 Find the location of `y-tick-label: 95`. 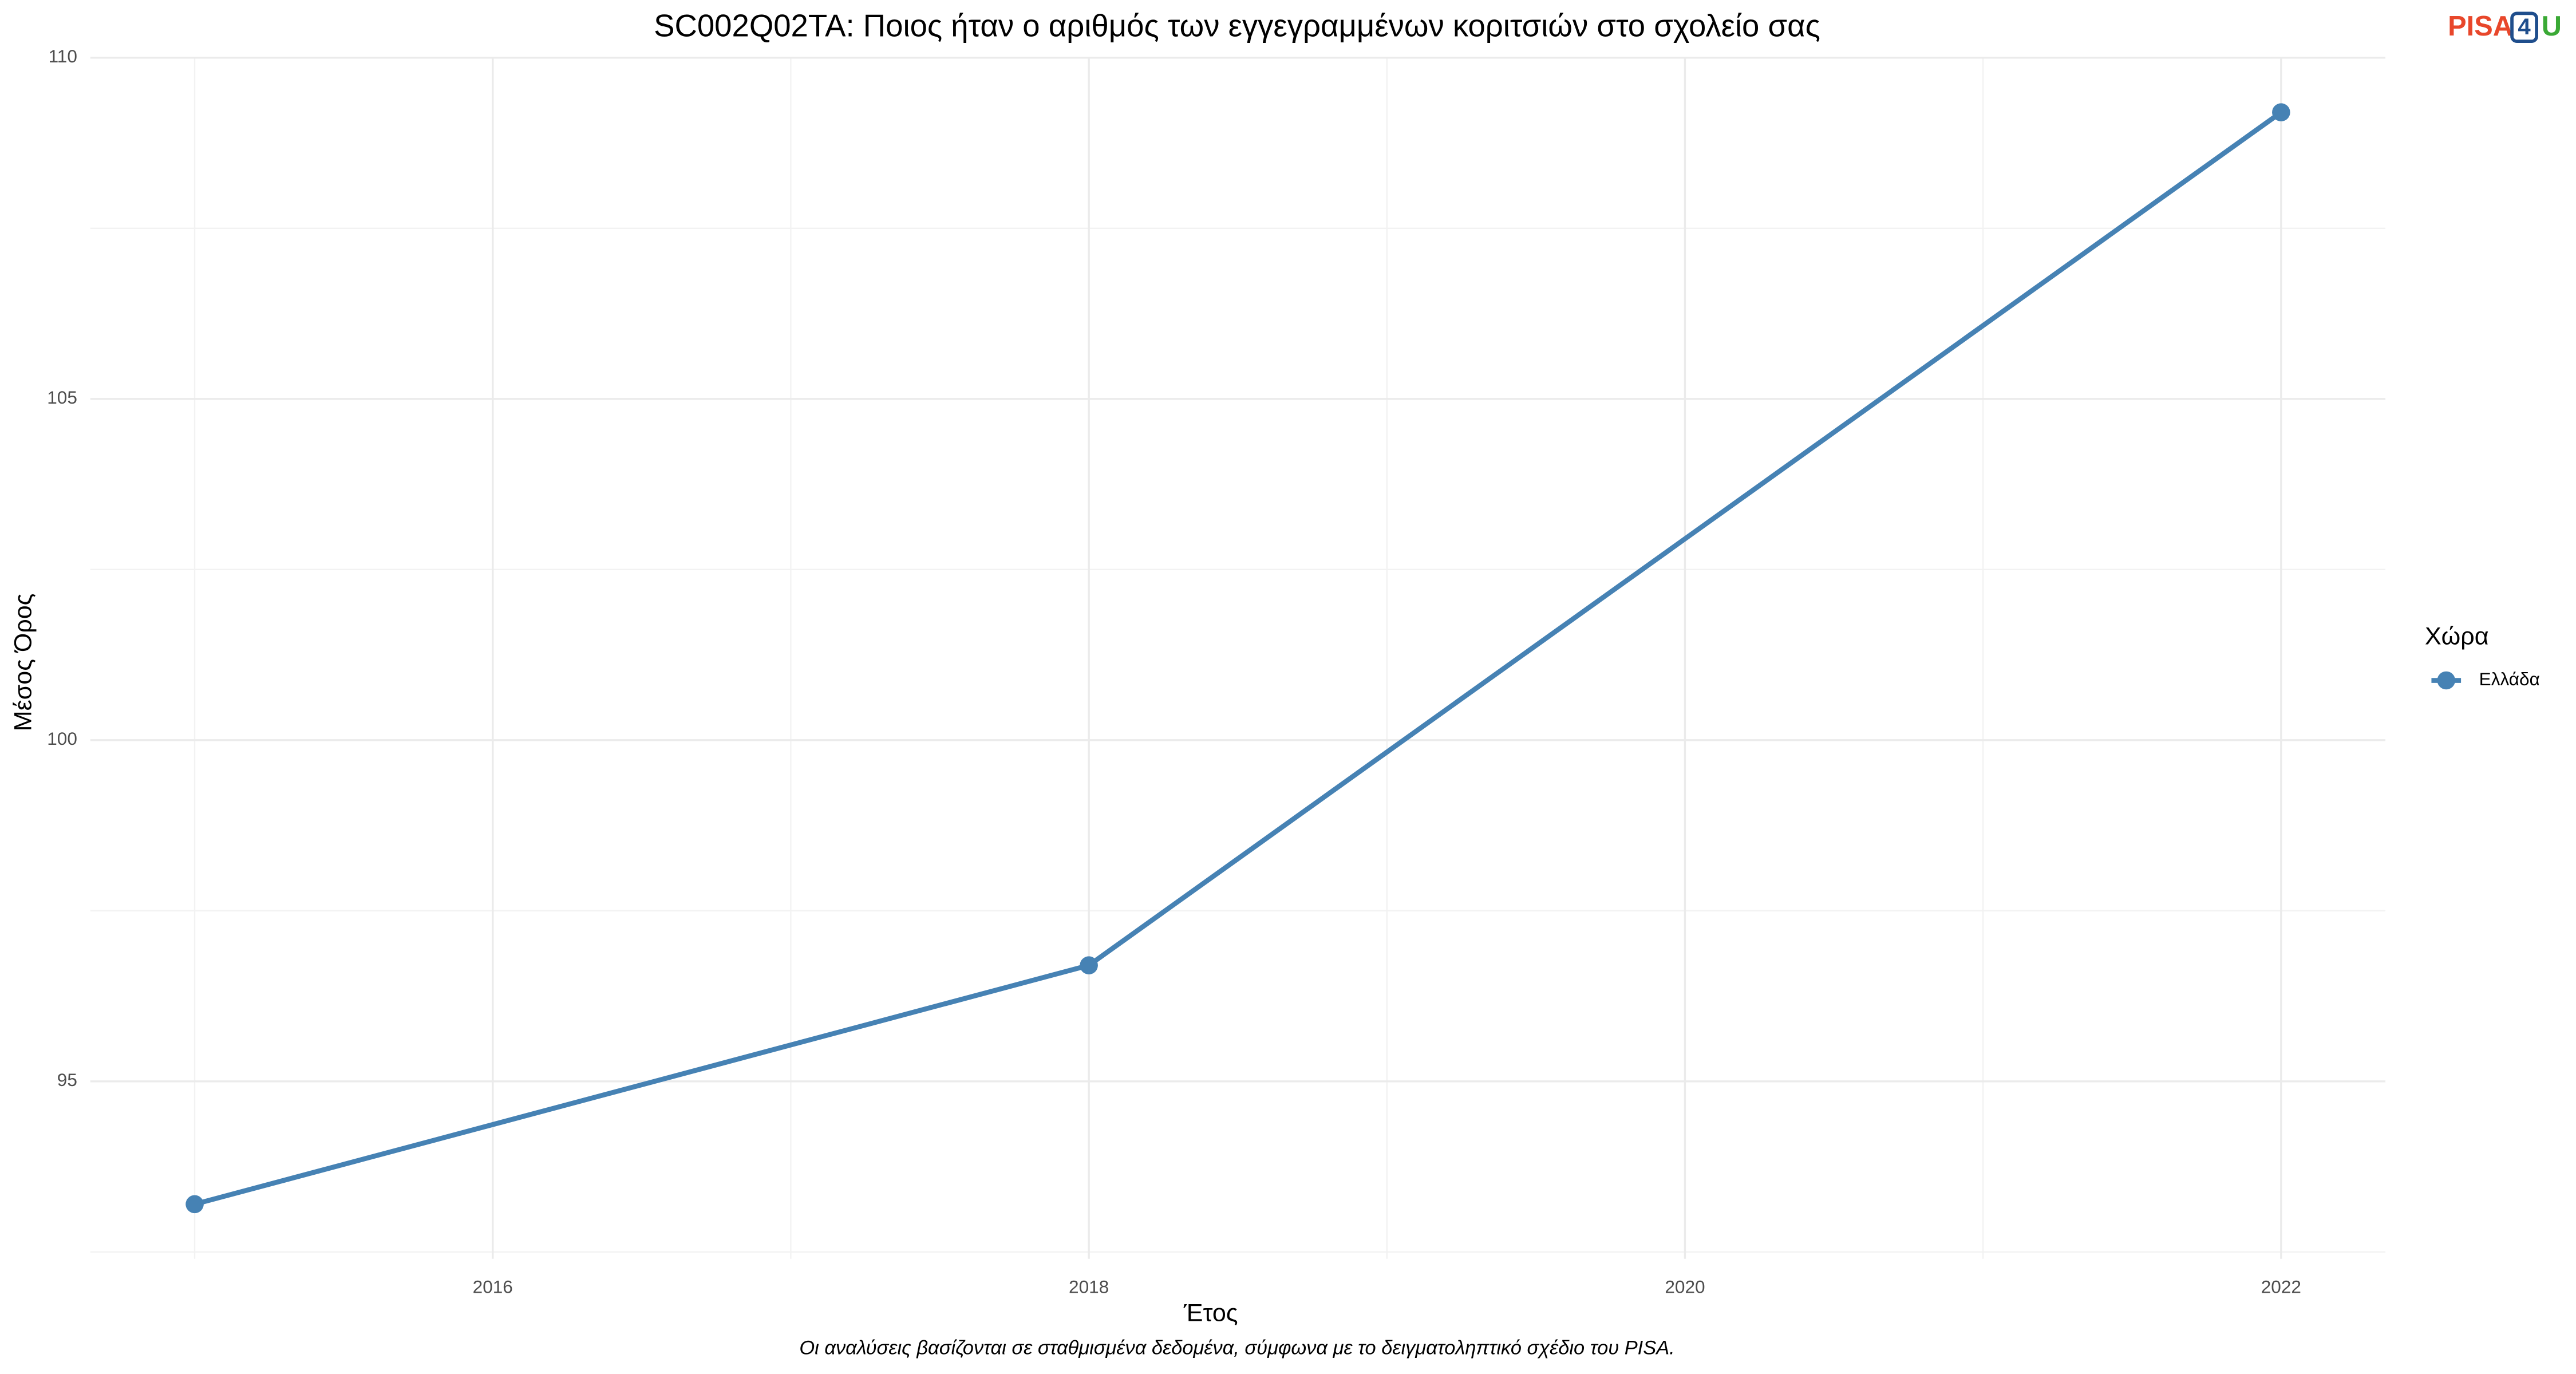

y-tick-label: 95 is located at coordinates (67, 1079).